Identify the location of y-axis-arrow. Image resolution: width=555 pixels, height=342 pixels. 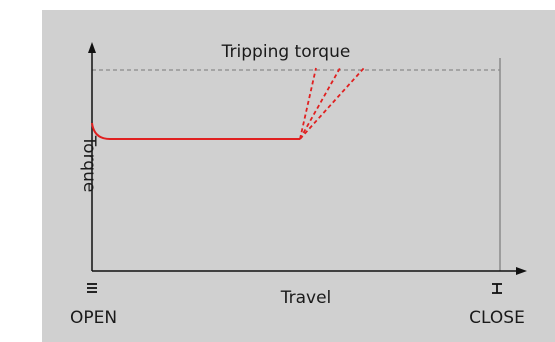
(92, 47).